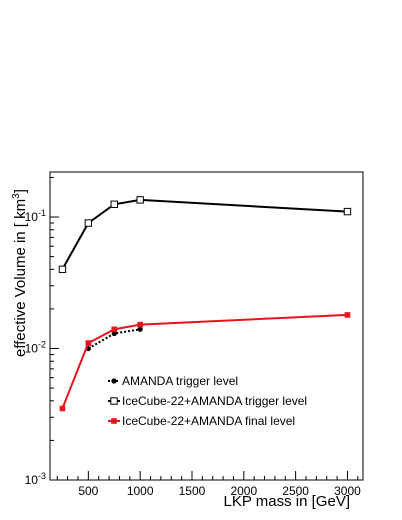  I want to click on legend-label: IceCube-22+AMANDA trigger level, so click(214, 401).